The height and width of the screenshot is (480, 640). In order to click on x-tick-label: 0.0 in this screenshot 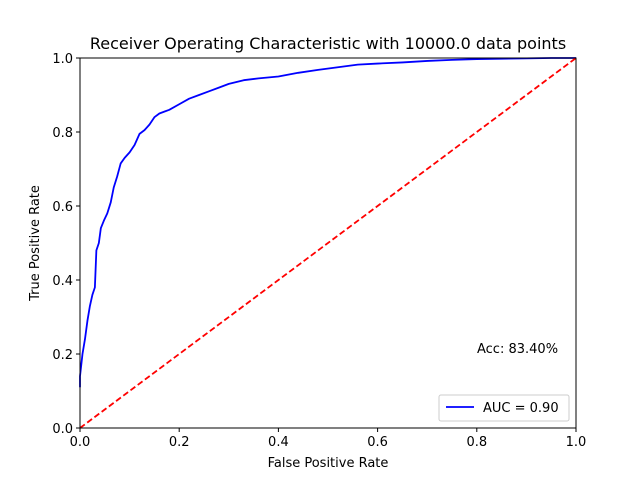, I will do `click(80, 442)`.